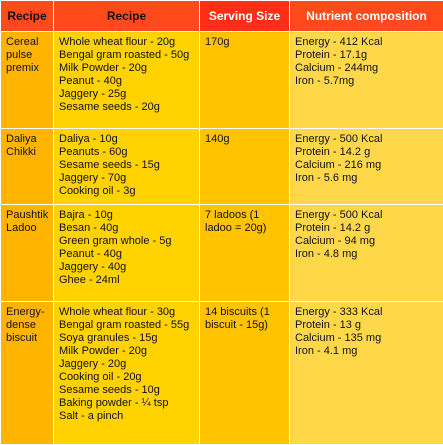 The image size is (443, 445). I want to click on nutrient-item: Calcium - 244mg, so click(337, 68).